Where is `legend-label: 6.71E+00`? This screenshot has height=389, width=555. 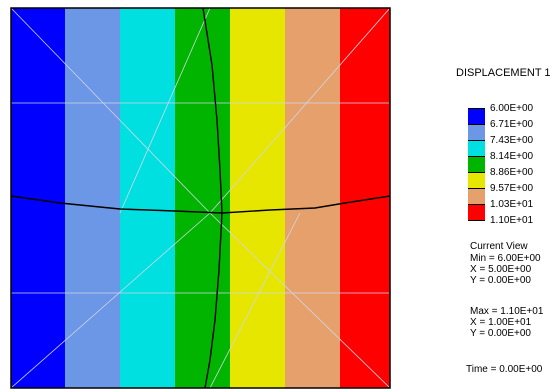 legend-label: 6.71E+00 is located at coordinates (512, 124).